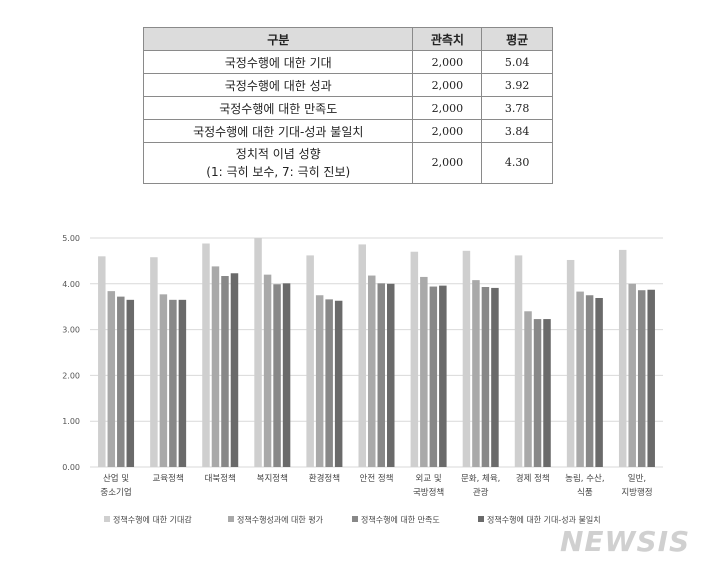  Describe the element at coordinates (637, 478) in the screenshot. I see `x-tick-label: 일반,` at that location.